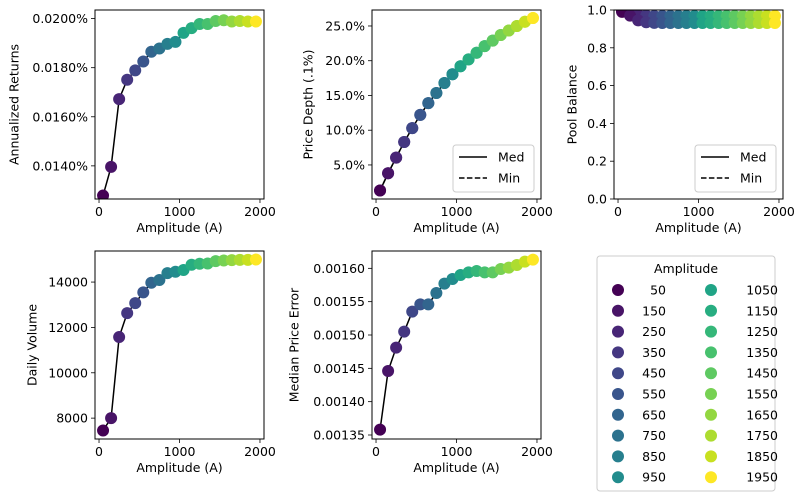  Describe the element at coordinates (762, 310) in the screenshot. I see `legend-entry-label: 1150` at that location.